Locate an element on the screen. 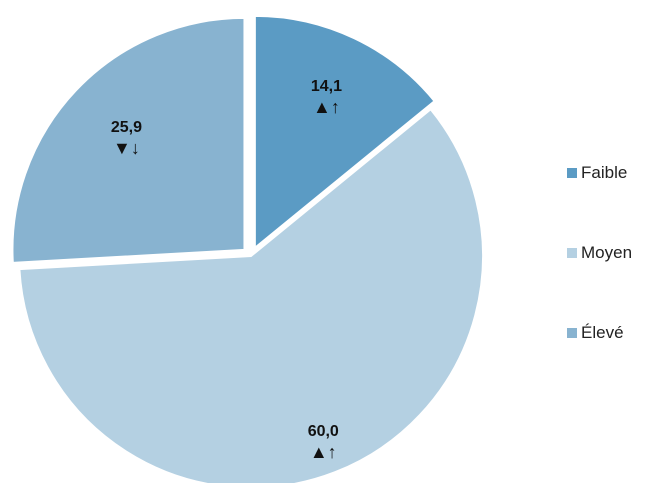 The image size is (658, 483). data-label-moyen: 60,0 ▲↑ is located at coordinates (323, 442).